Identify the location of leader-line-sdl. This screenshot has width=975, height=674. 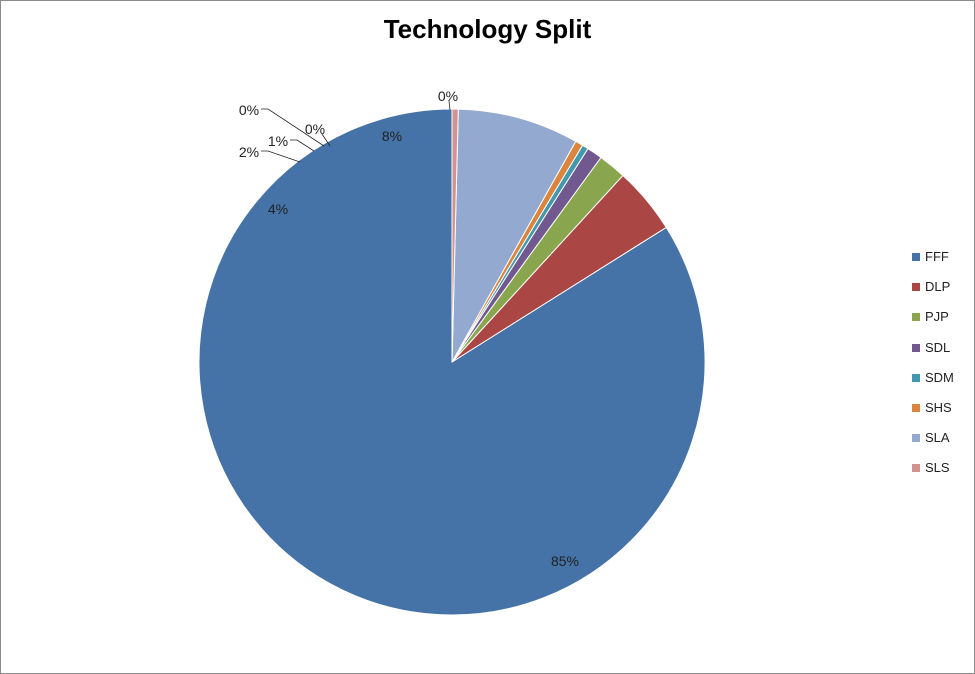
(302, 145).